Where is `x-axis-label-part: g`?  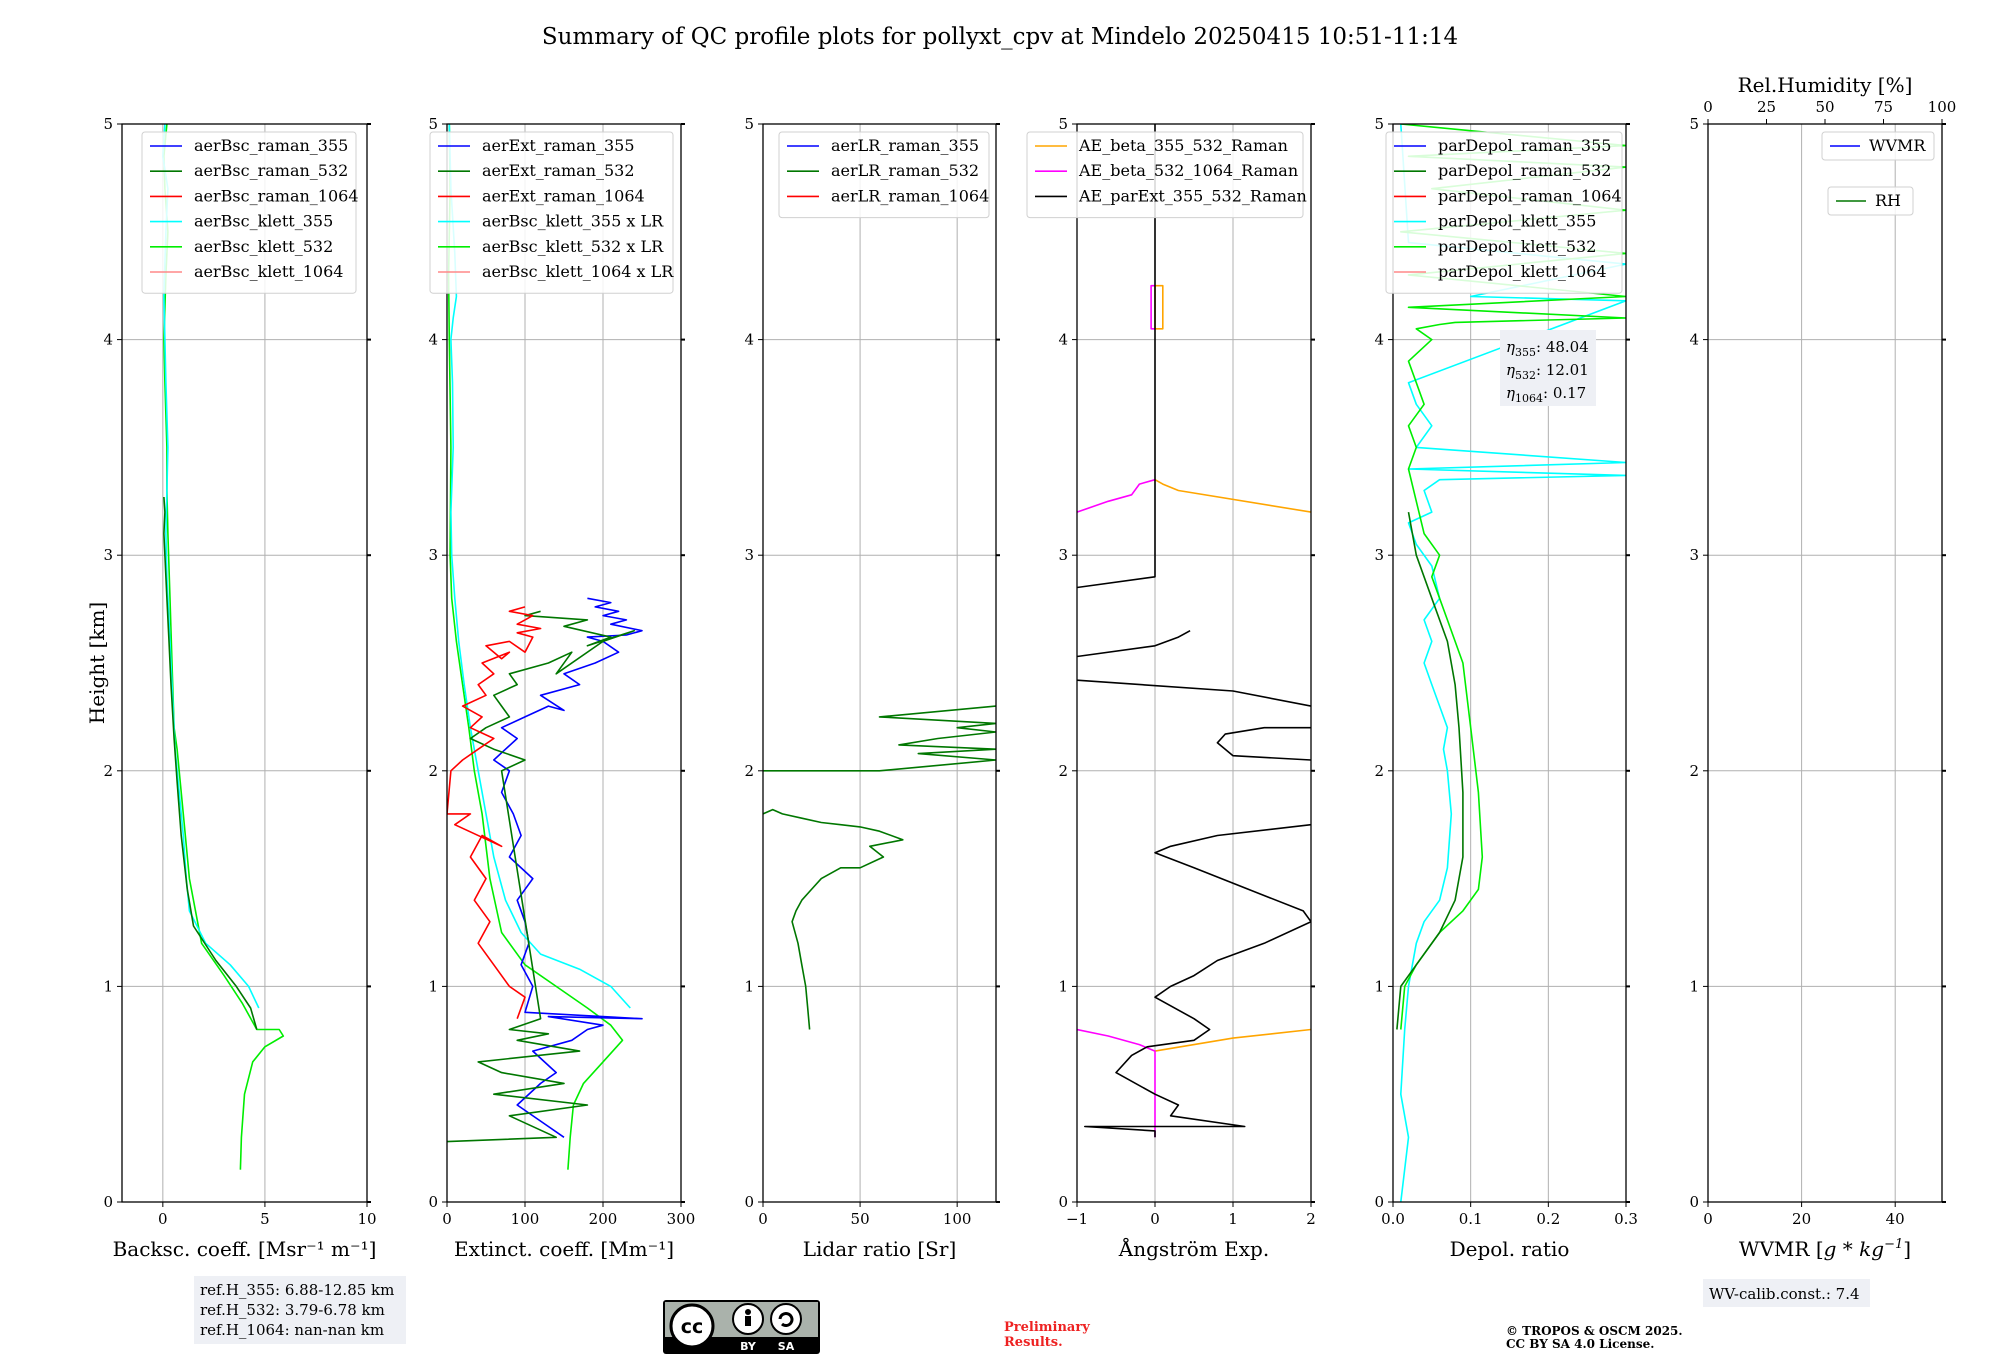
x-axis-label-part: g is located at coordinates (1830, 1249).